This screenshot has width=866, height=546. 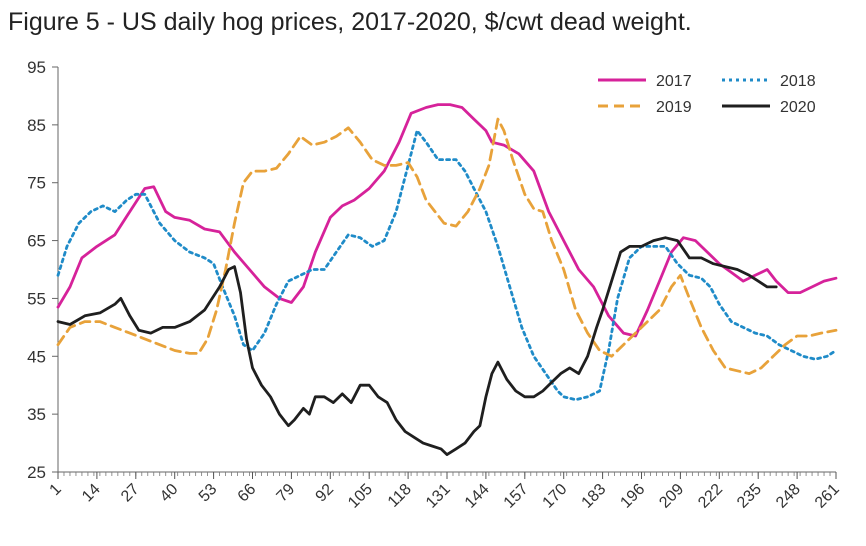 I want to click on legend: 2017 2018 2019 2020, so click(x=707, y=94).